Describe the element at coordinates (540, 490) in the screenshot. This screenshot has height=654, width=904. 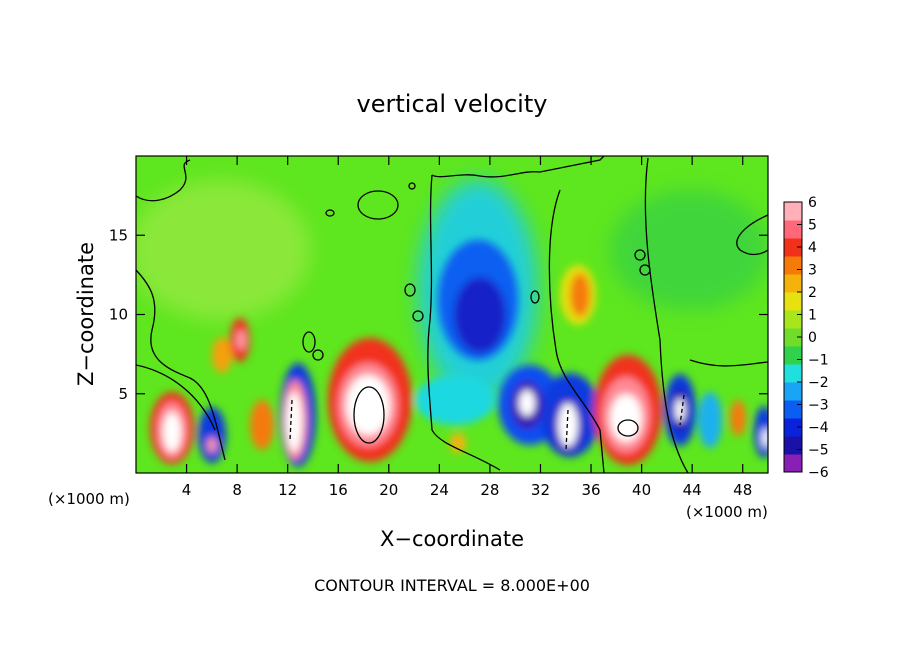
I see `x-tick-label: 32` at that location.